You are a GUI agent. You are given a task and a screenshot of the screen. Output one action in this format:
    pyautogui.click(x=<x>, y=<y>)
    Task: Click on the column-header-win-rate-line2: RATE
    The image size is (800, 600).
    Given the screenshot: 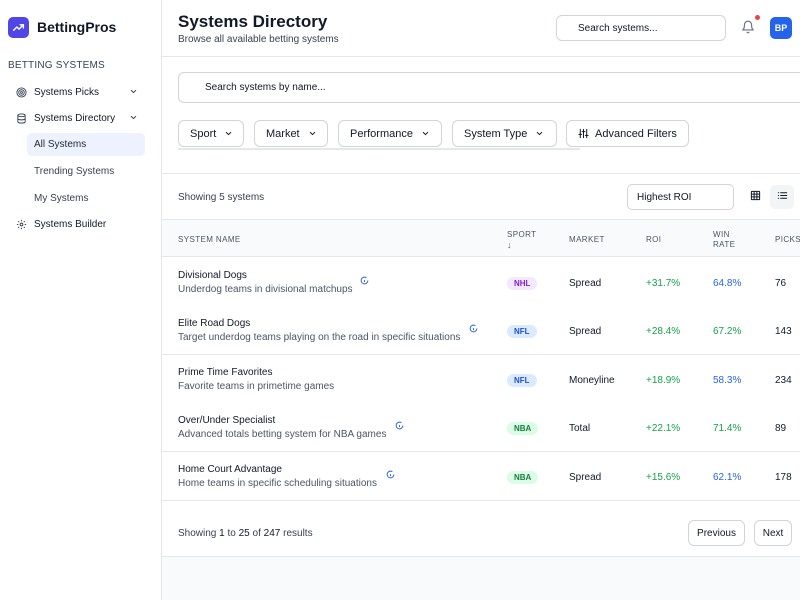 What is the action you would take?
    pyautogui.click(x=724, y=244)
    